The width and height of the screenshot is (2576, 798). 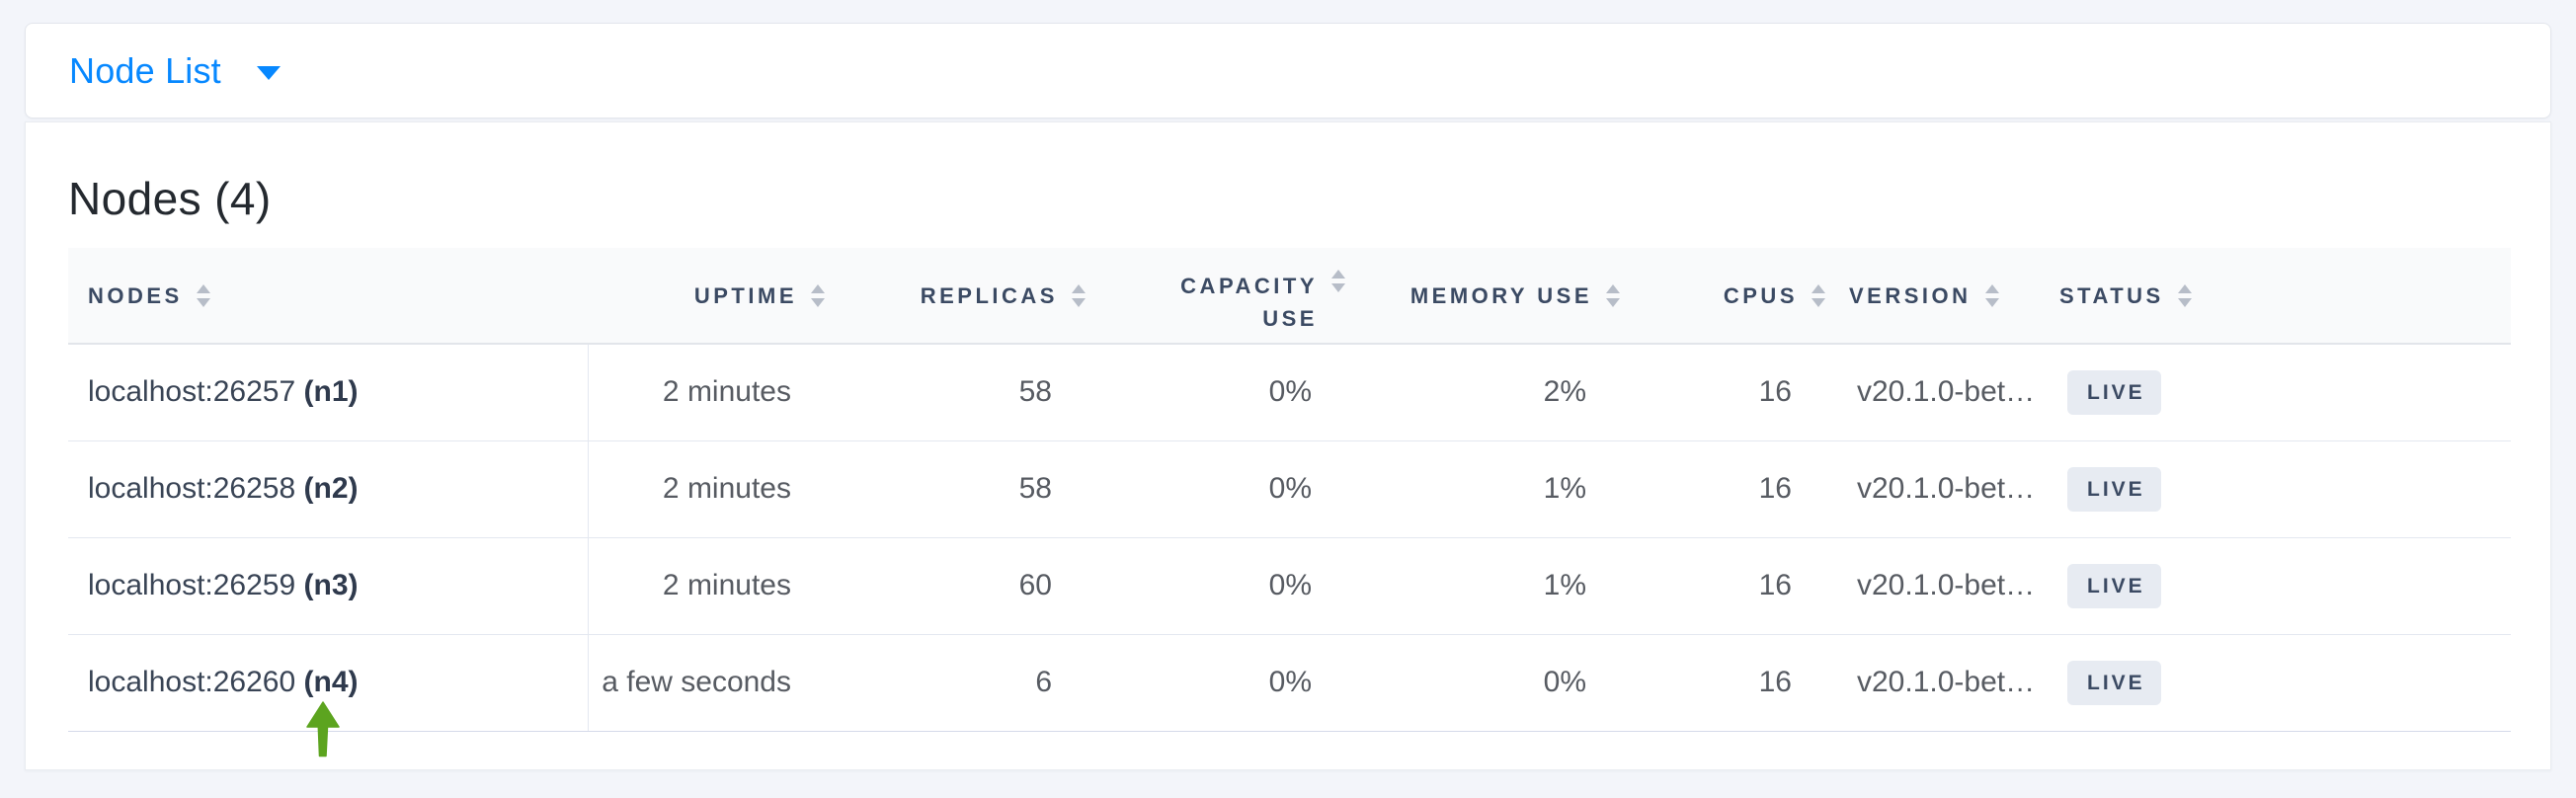 What do you see at coordinates (712, 683) in the screenshot?
I see `uptime-cell: a few seconds` at bounding box center [712, 683].